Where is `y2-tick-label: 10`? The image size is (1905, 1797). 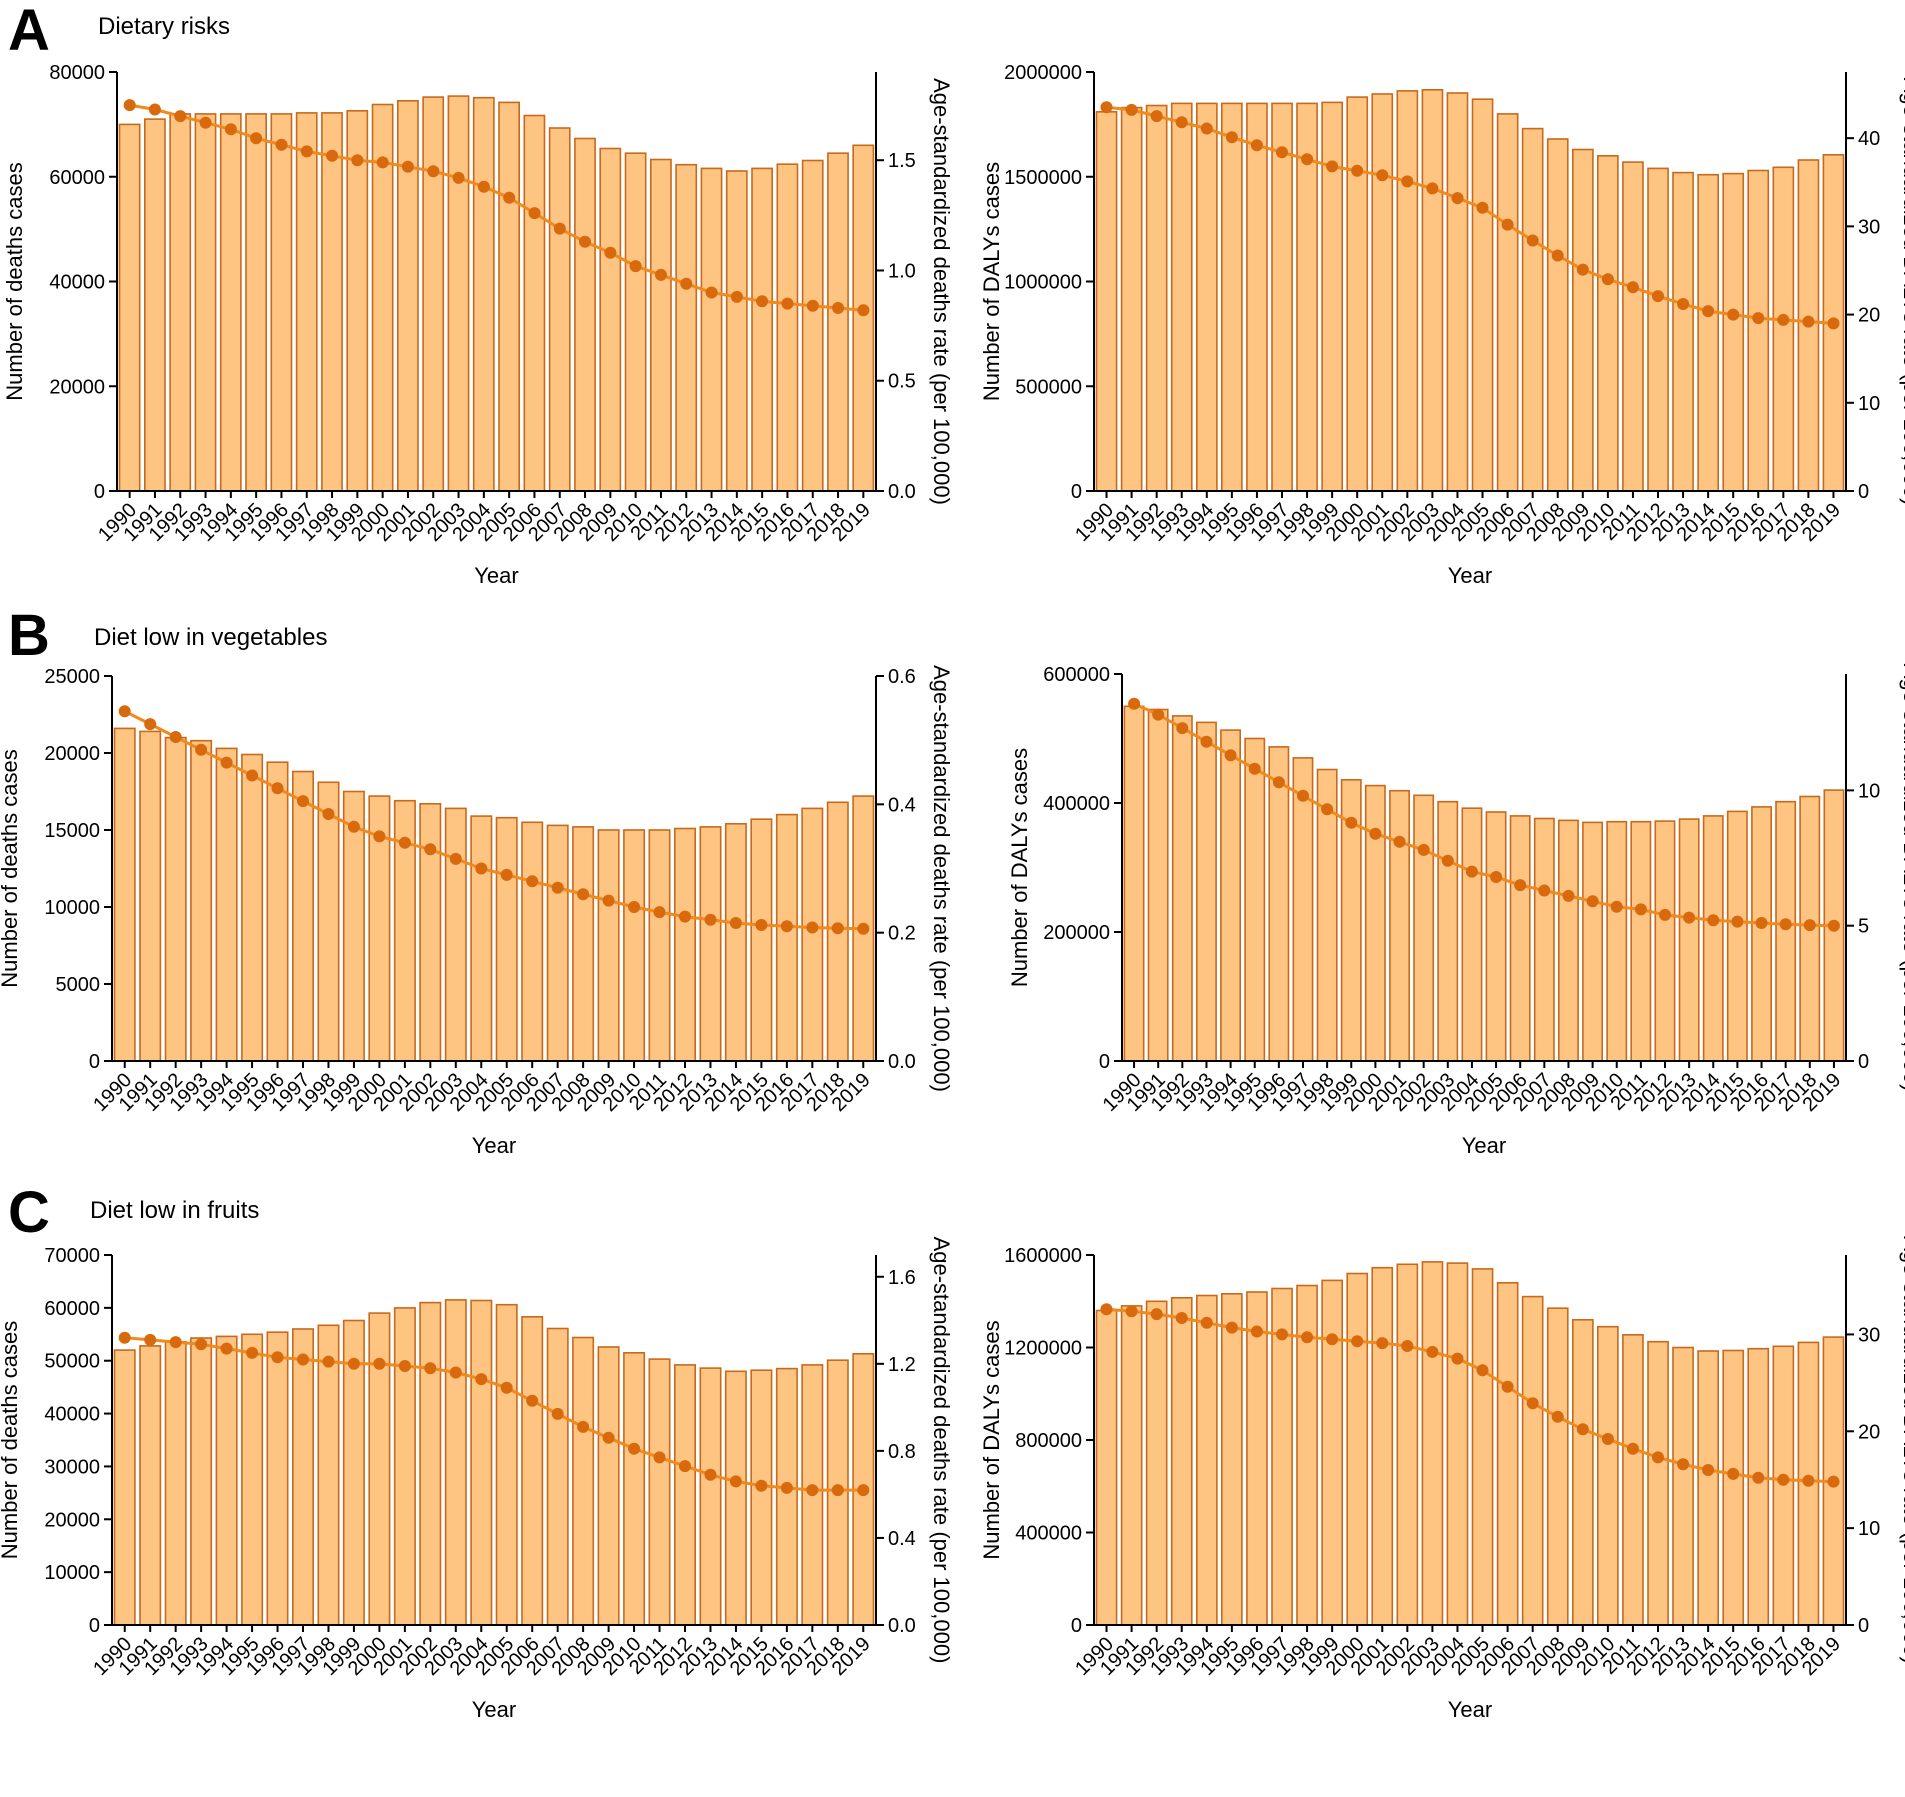
y2-tick-label: 10 is located at coordinates (1869, 404).